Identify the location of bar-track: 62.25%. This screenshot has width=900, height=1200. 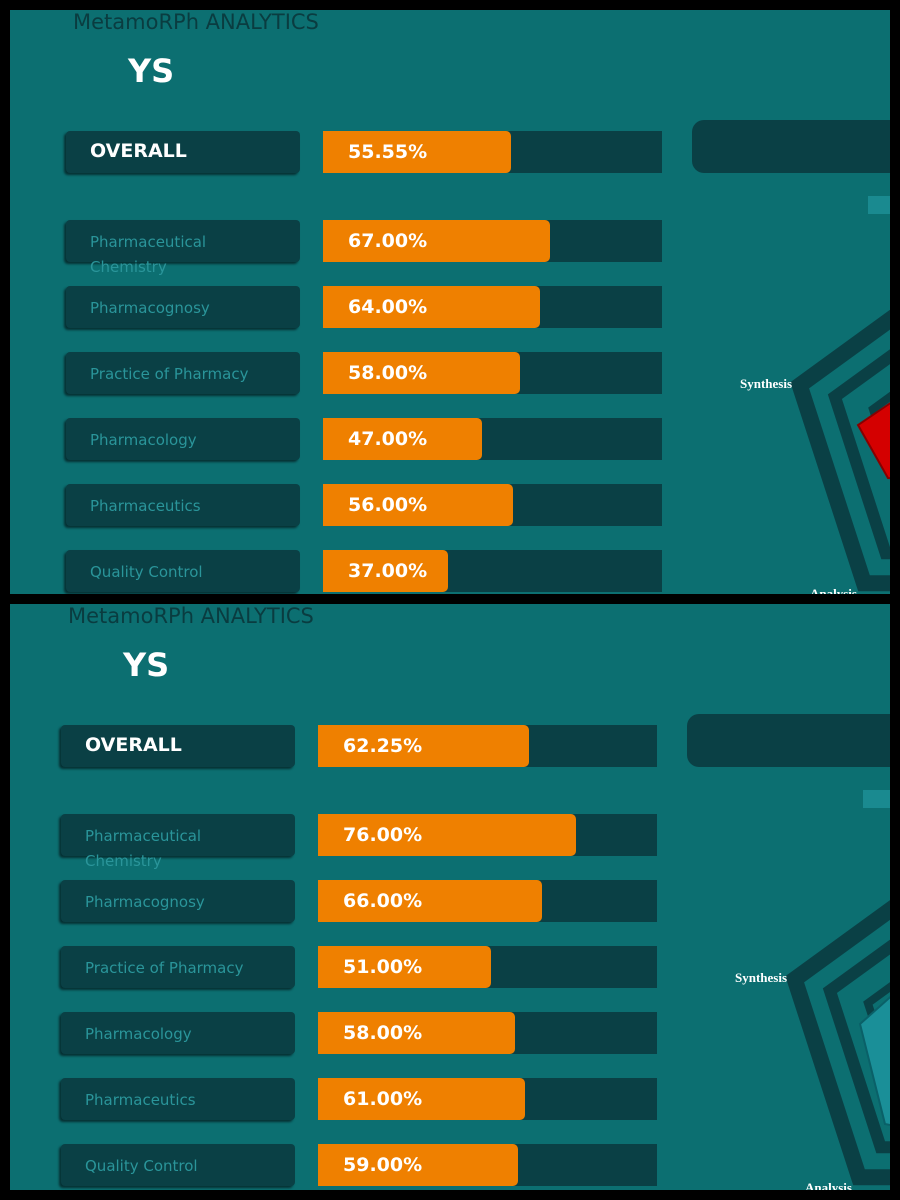
(487, 746).